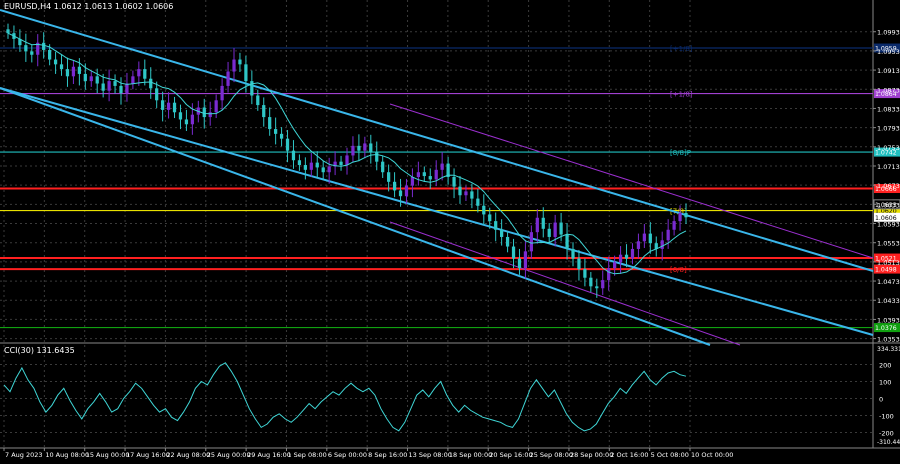 The height and width of the screenshot is (464, 900). I want to click on level-price-box, so click(887, 152).